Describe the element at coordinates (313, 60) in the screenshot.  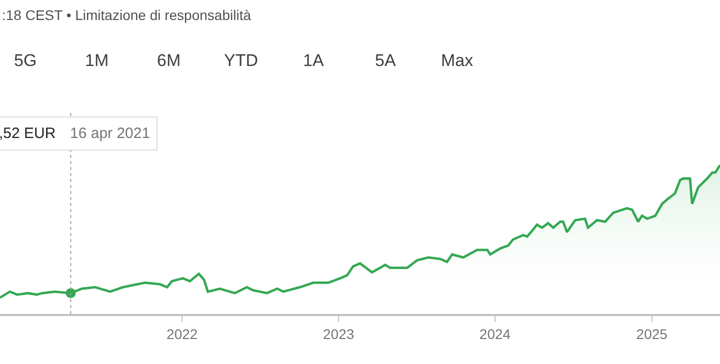
I see `text: 1A` at that location.